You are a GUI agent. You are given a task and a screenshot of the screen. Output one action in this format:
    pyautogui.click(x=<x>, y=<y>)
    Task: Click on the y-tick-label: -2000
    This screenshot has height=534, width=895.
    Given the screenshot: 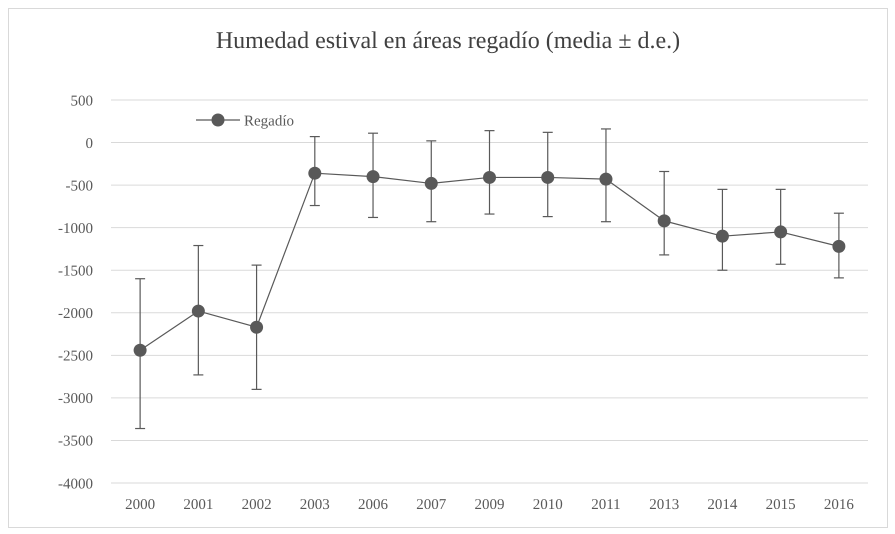 What is the action you would take?
    pyautogui.click(x=75, y=314)
    